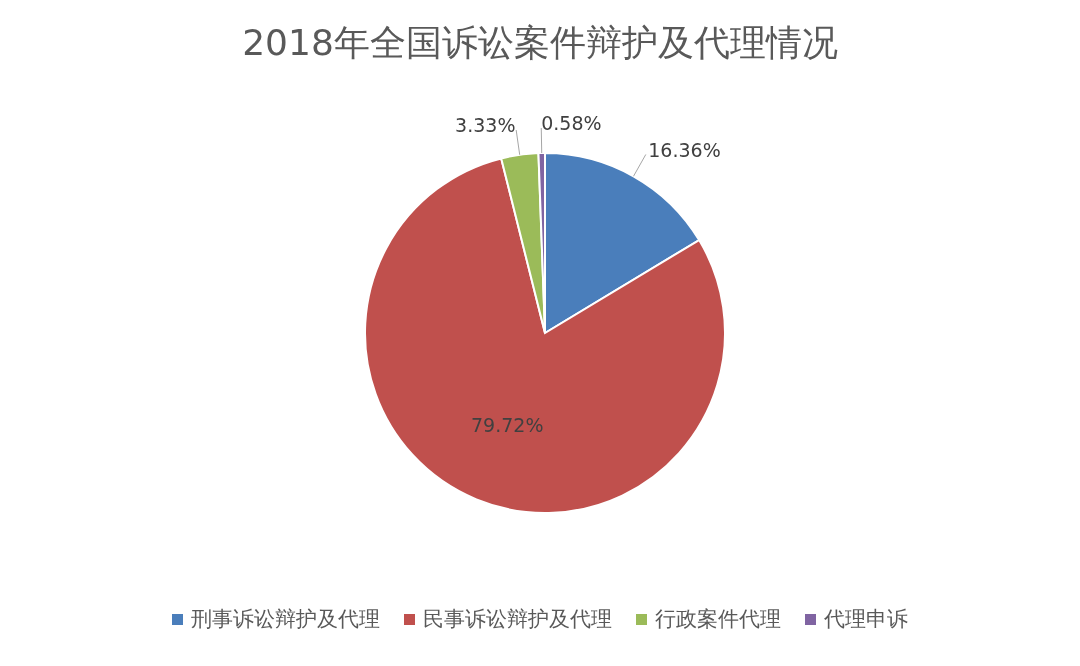 The height and width of the screenshot is (666, 1080). I want to click on legend-label: 刑事诉讼辩护及代理, so click(285, 619).